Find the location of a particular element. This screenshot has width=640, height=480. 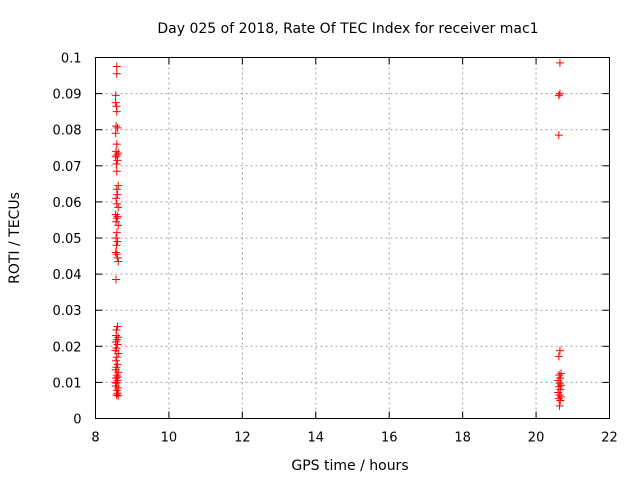

y-tick-label: 0.01 is located at coordinates (67, 383).